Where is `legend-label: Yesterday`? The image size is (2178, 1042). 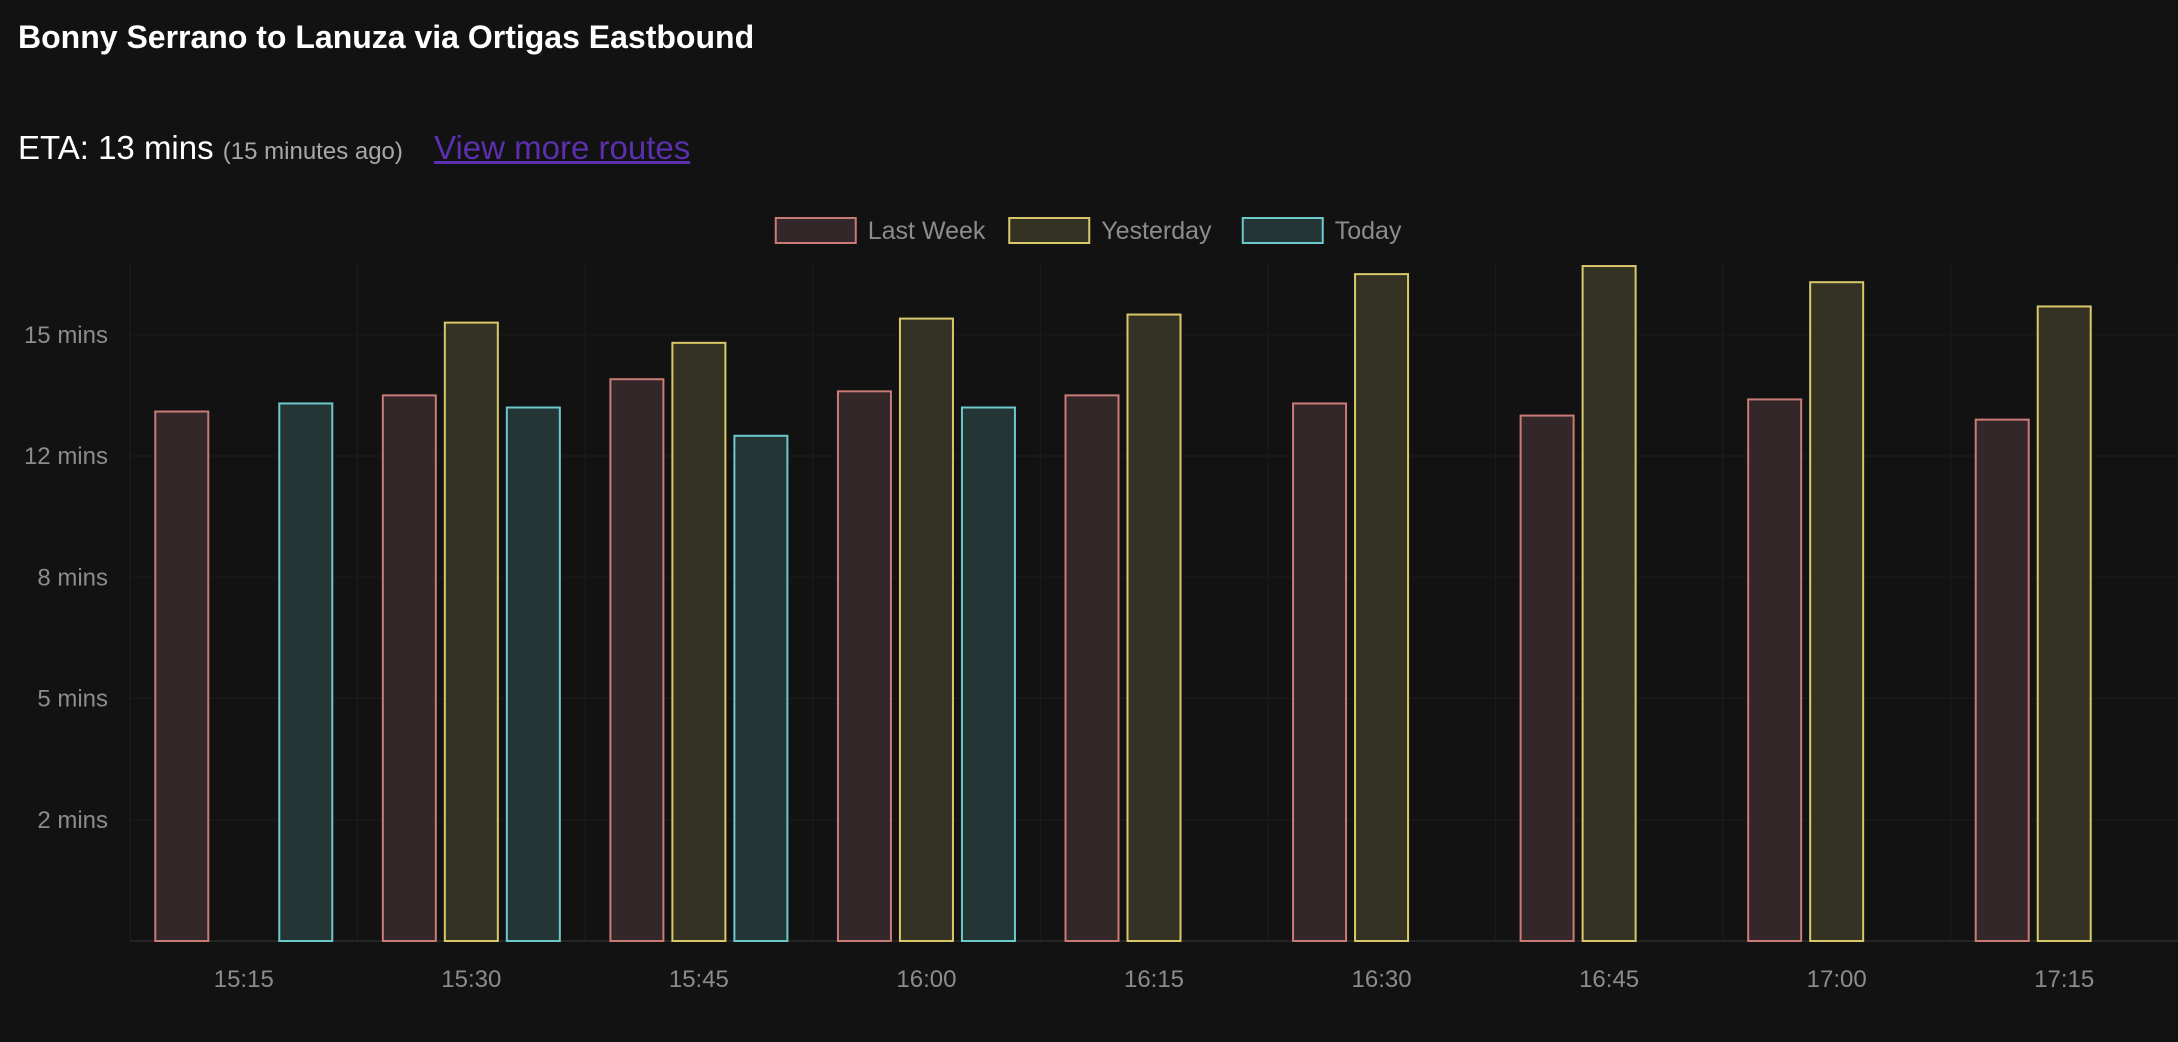
legend-label: Yesterday is located at coordinates (1156, 231).